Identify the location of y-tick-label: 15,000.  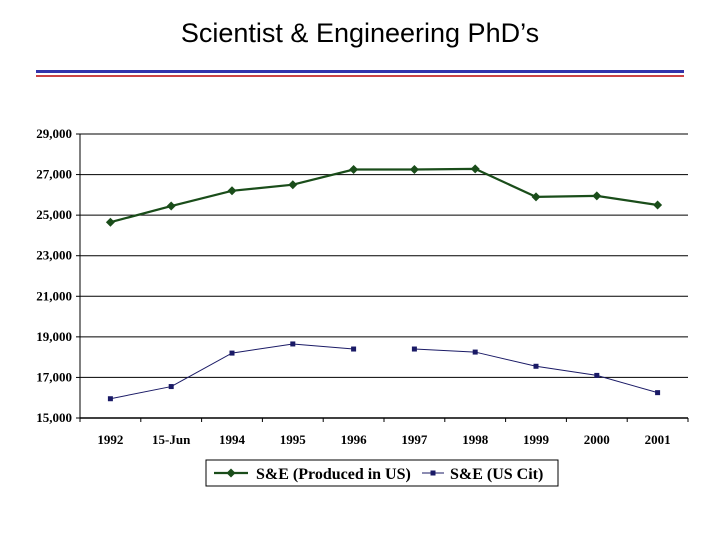
(54, 417).